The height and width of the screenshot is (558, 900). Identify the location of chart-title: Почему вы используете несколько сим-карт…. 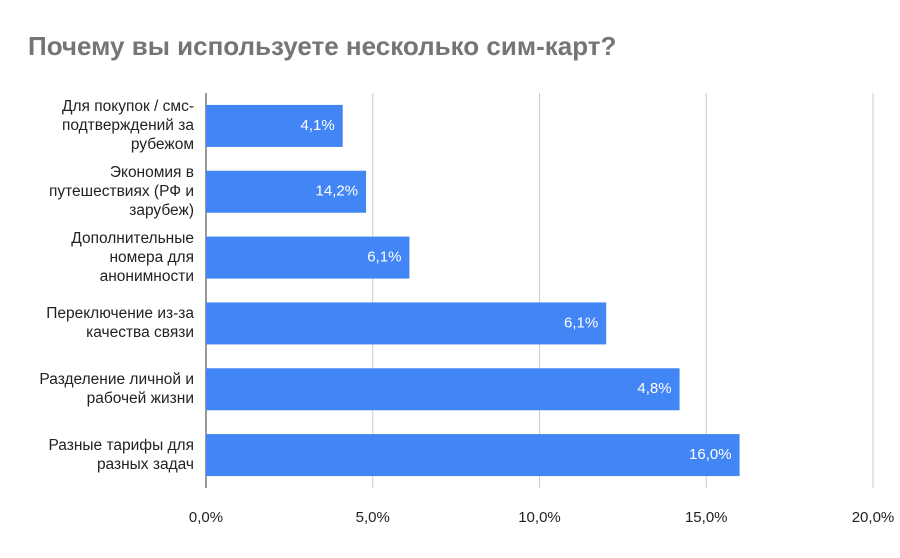
(322, 46).